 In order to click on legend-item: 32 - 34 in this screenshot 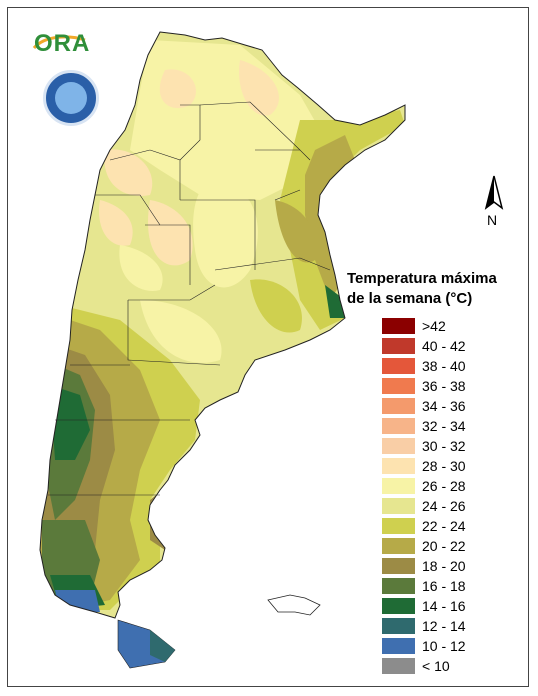, I will do `click(452, 427)`.